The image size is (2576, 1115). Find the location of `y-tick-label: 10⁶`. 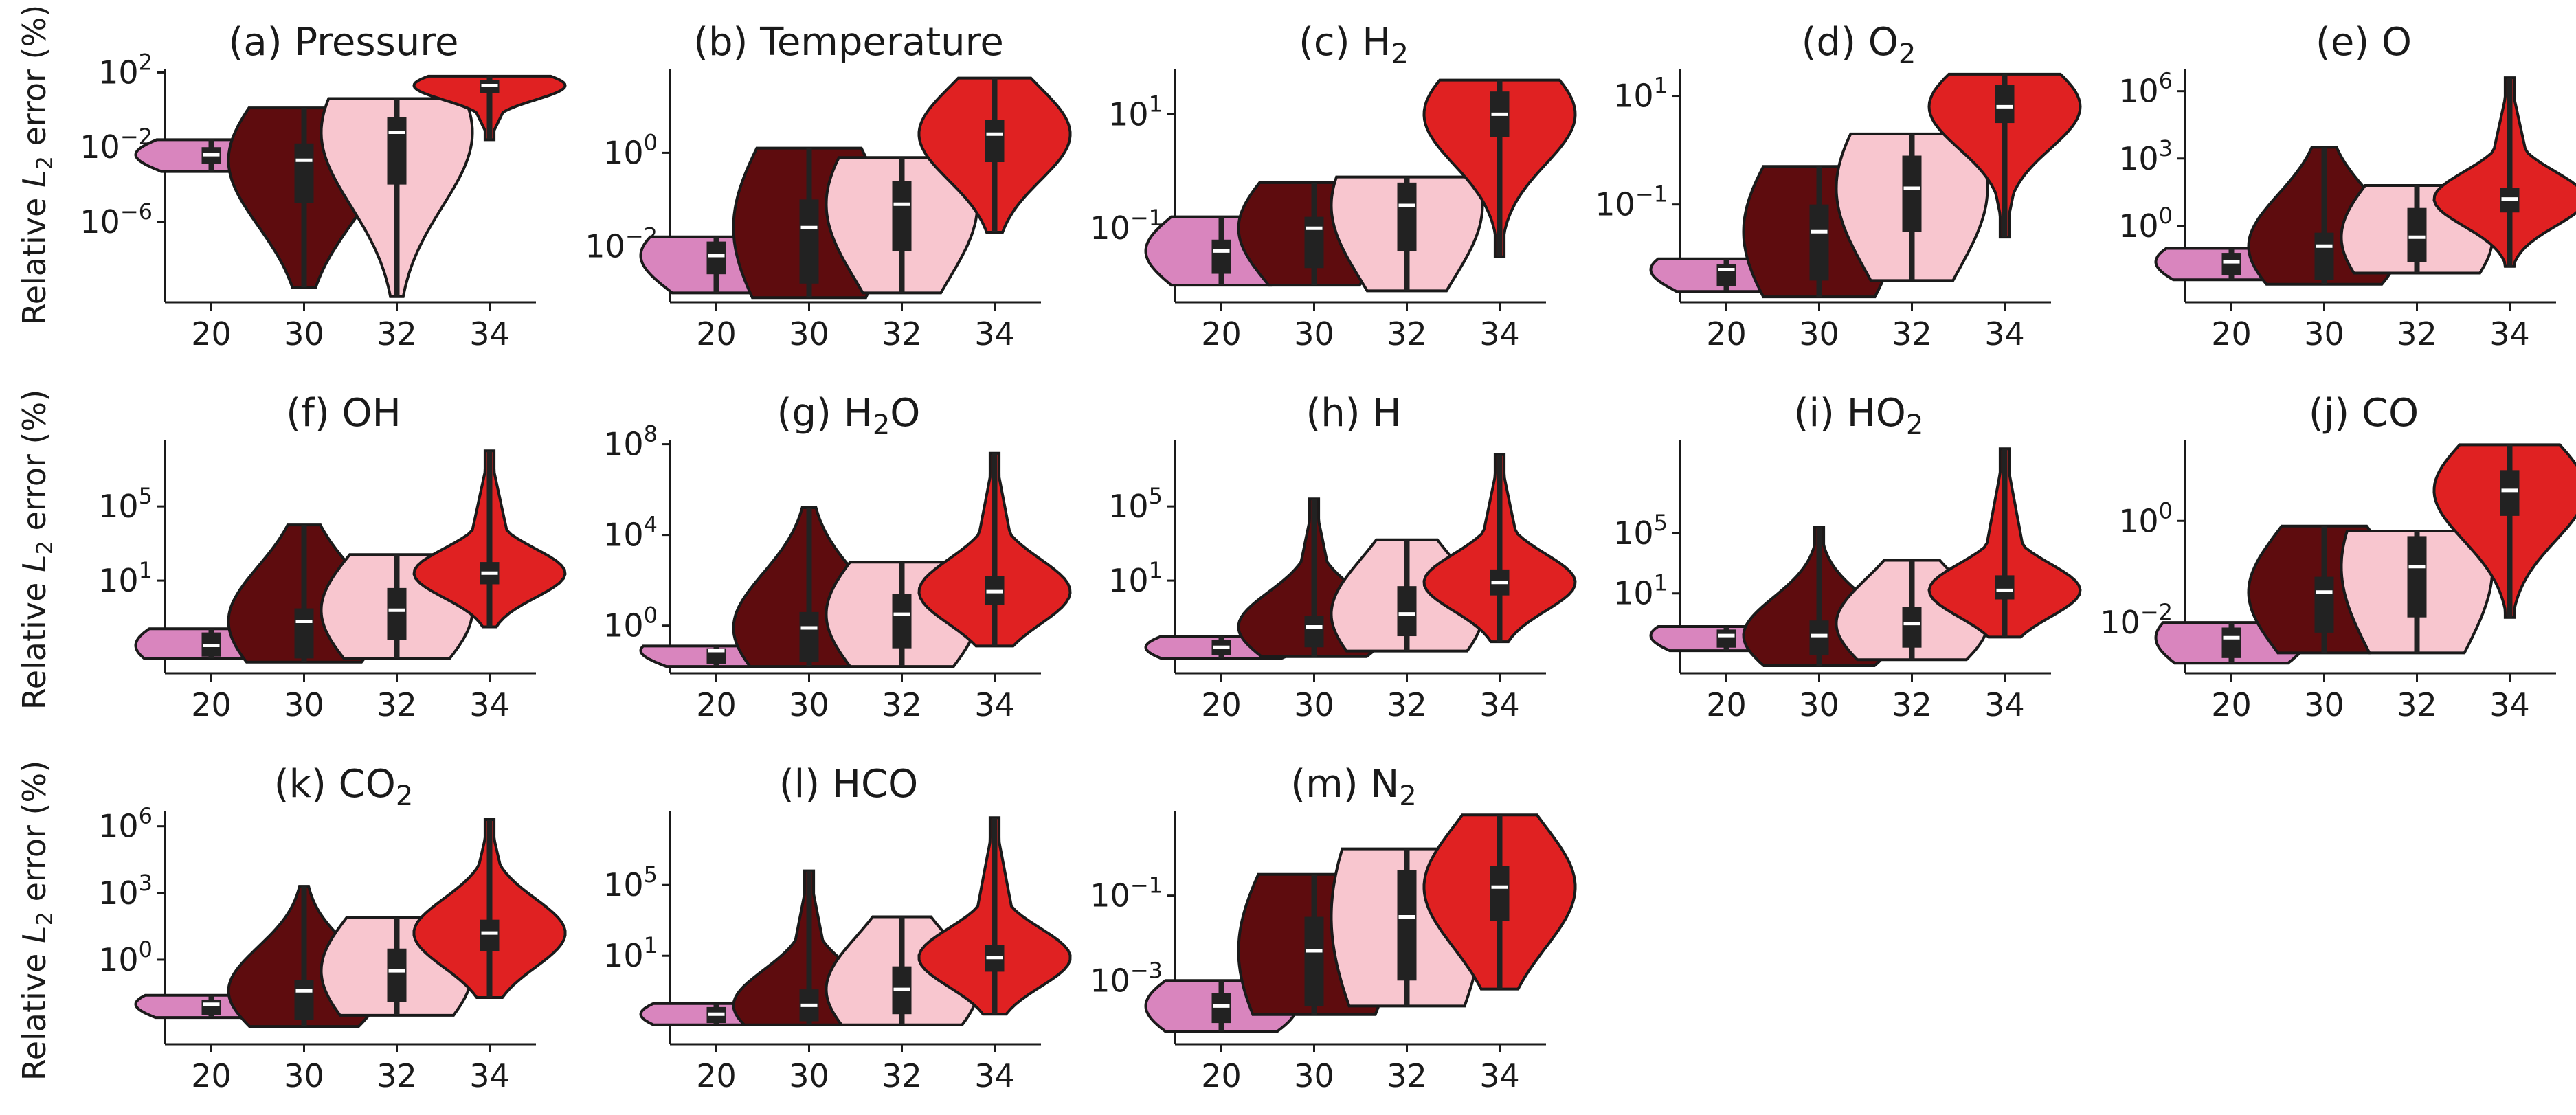

y-tick-label: 10⁶ is located at coordinates (2145, 89).